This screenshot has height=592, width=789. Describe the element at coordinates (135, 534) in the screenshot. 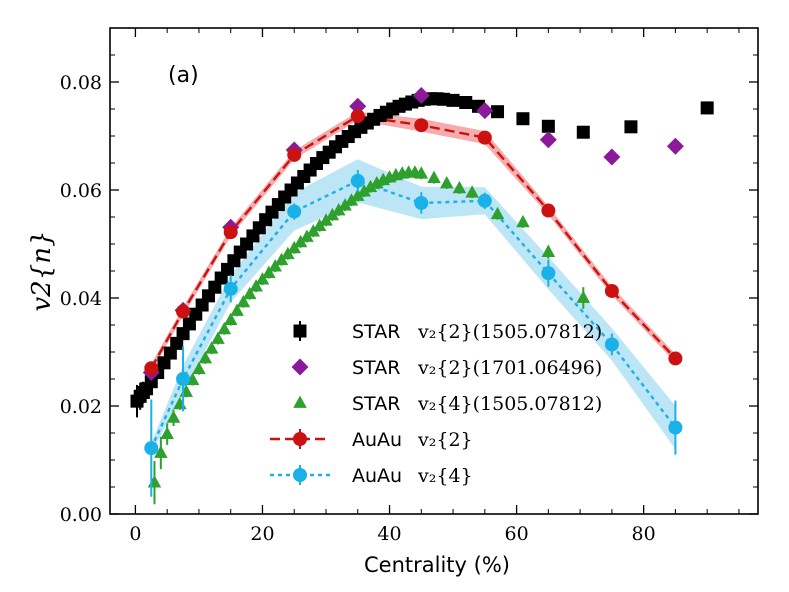

I see `x-tick-label: 0` at that location.